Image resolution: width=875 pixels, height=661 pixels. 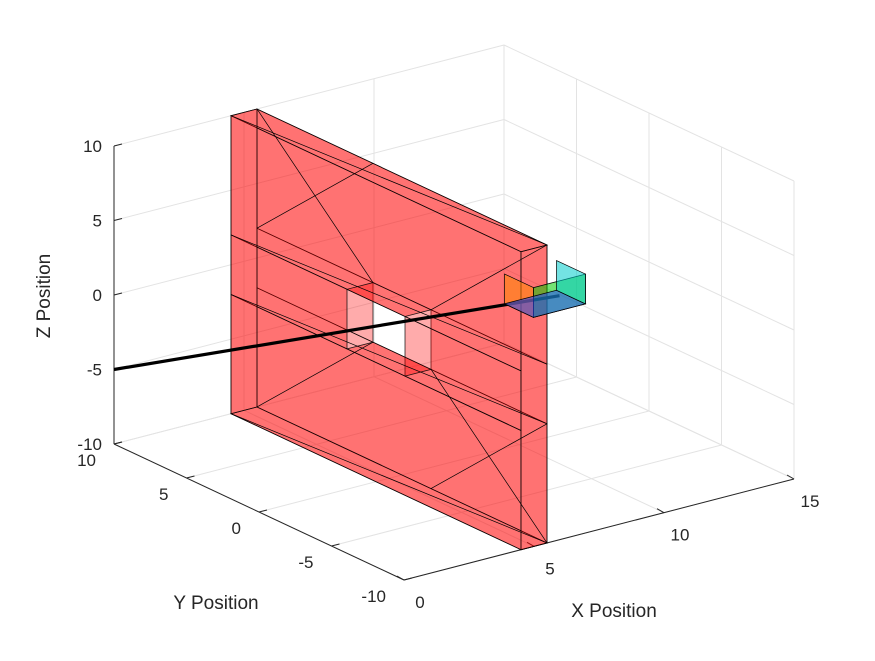 I want to click on z-tick-label: 10, so click(x=92, y=146).